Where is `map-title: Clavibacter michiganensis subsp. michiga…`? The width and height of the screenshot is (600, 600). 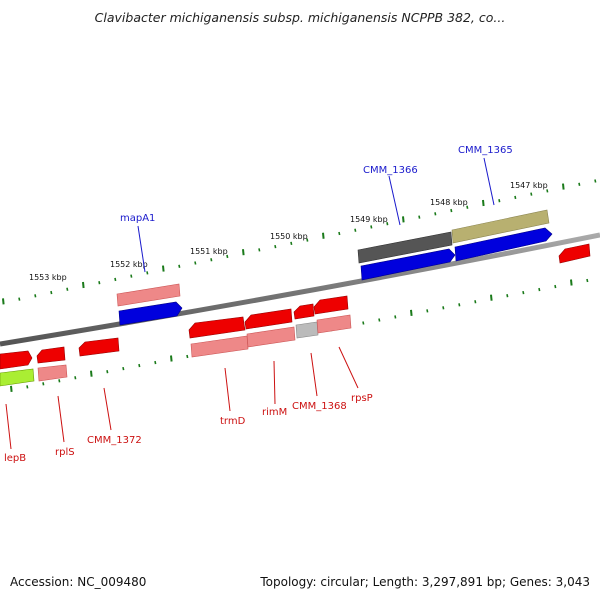
map-title: Clavibacter michiganensis subsp. michiga… is located at coordinates (300, 17).